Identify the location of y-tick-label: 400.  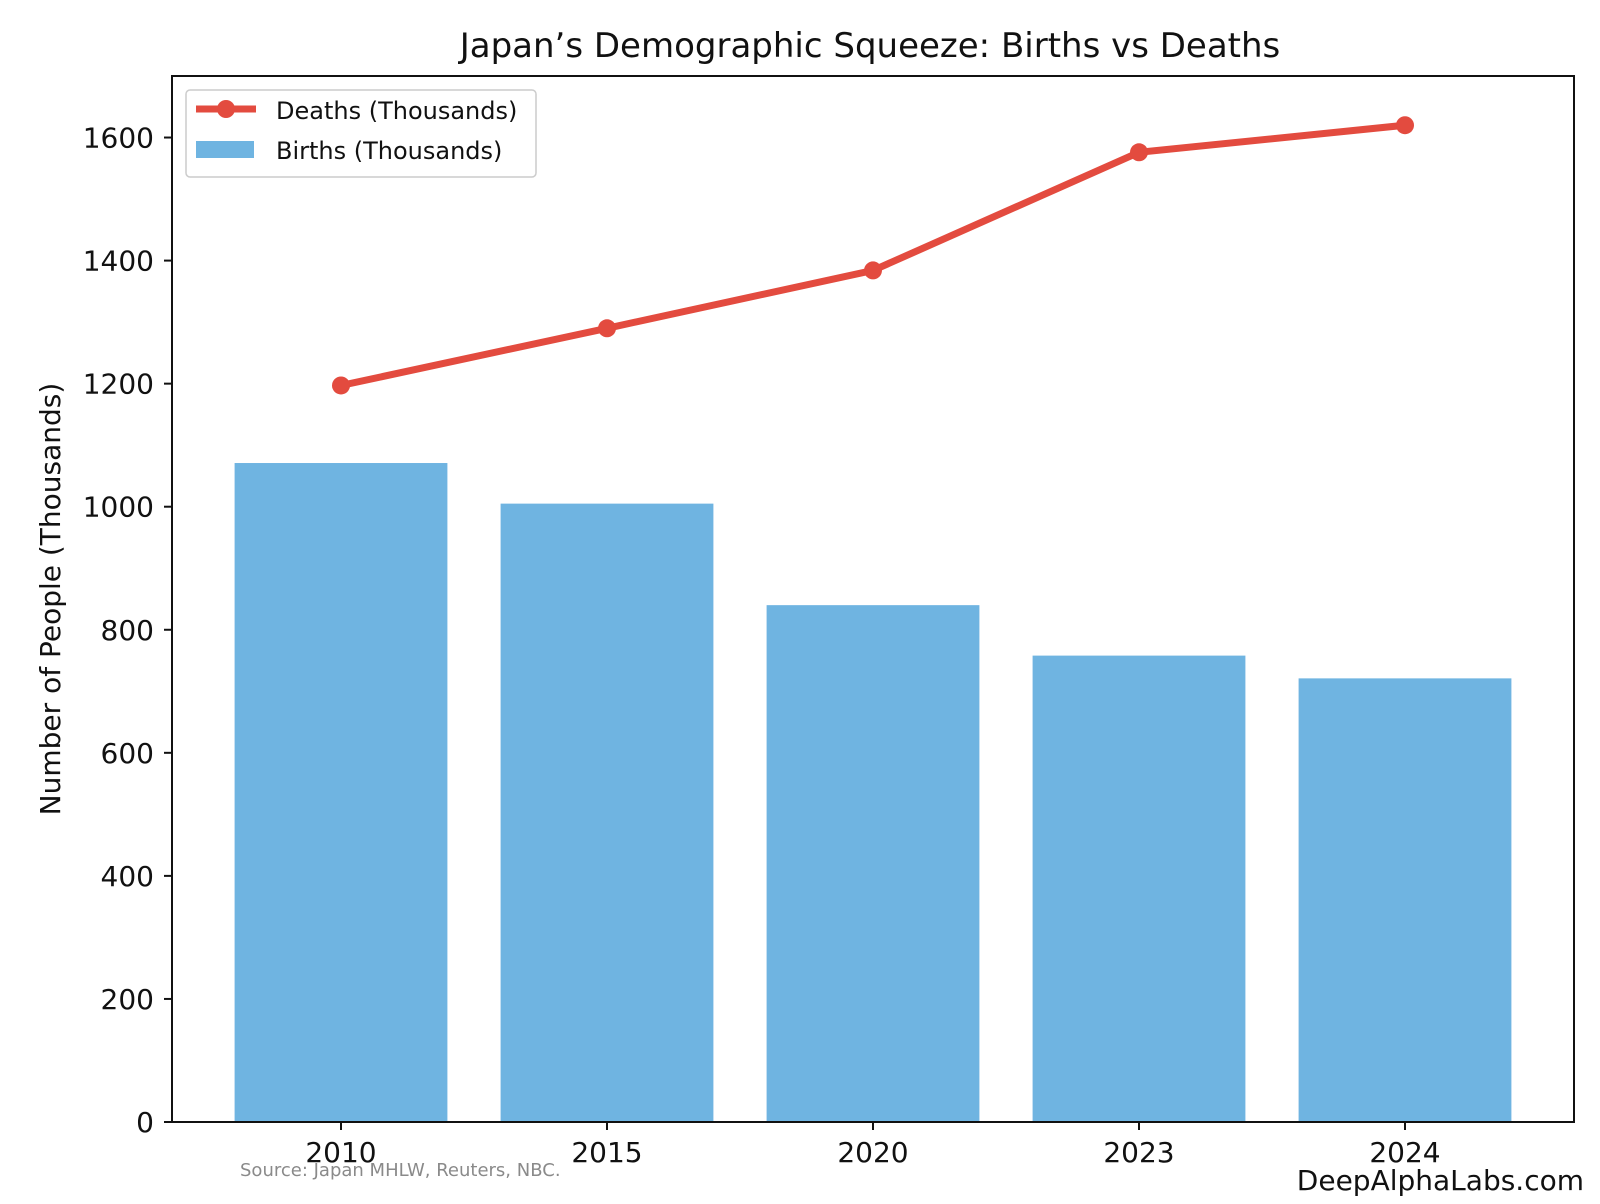
(127, 876).